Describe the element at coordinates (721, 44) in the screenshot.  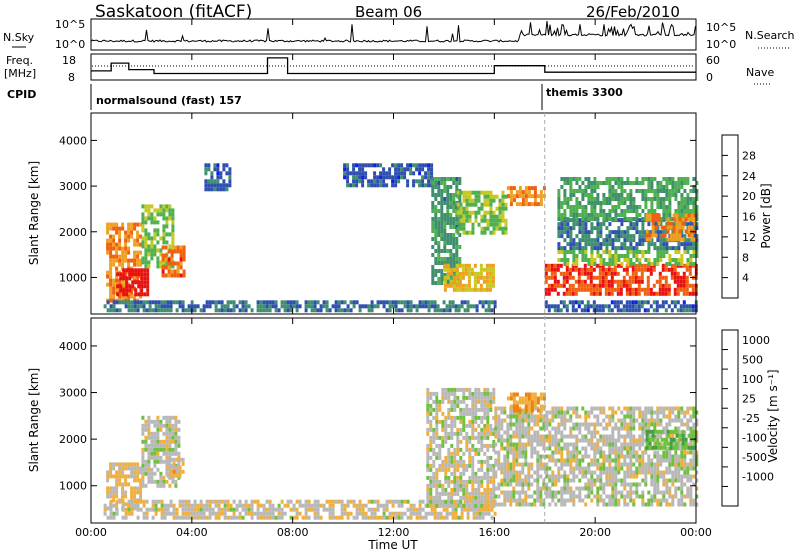
I see `noise-right-tick-bottom: 10^0` at that location.